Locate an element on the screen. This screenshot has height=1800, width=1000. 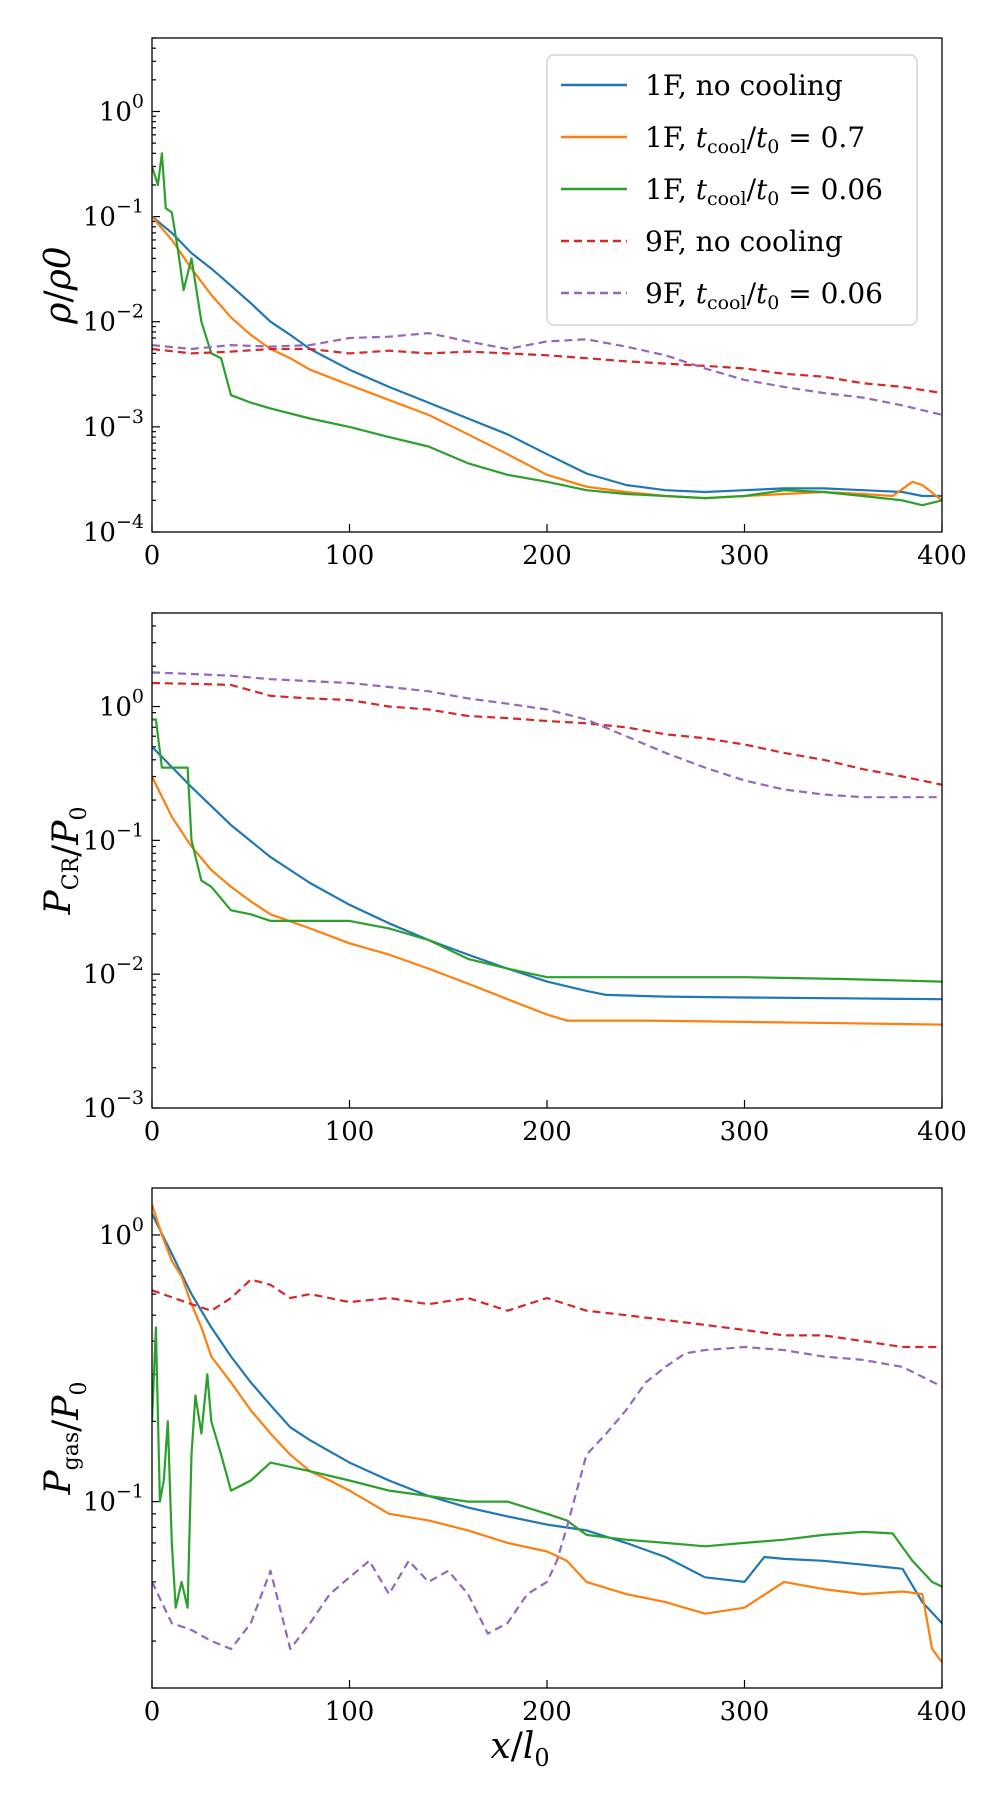
y-axis-label: PCR/P0 is located at coordinates (65, 860).